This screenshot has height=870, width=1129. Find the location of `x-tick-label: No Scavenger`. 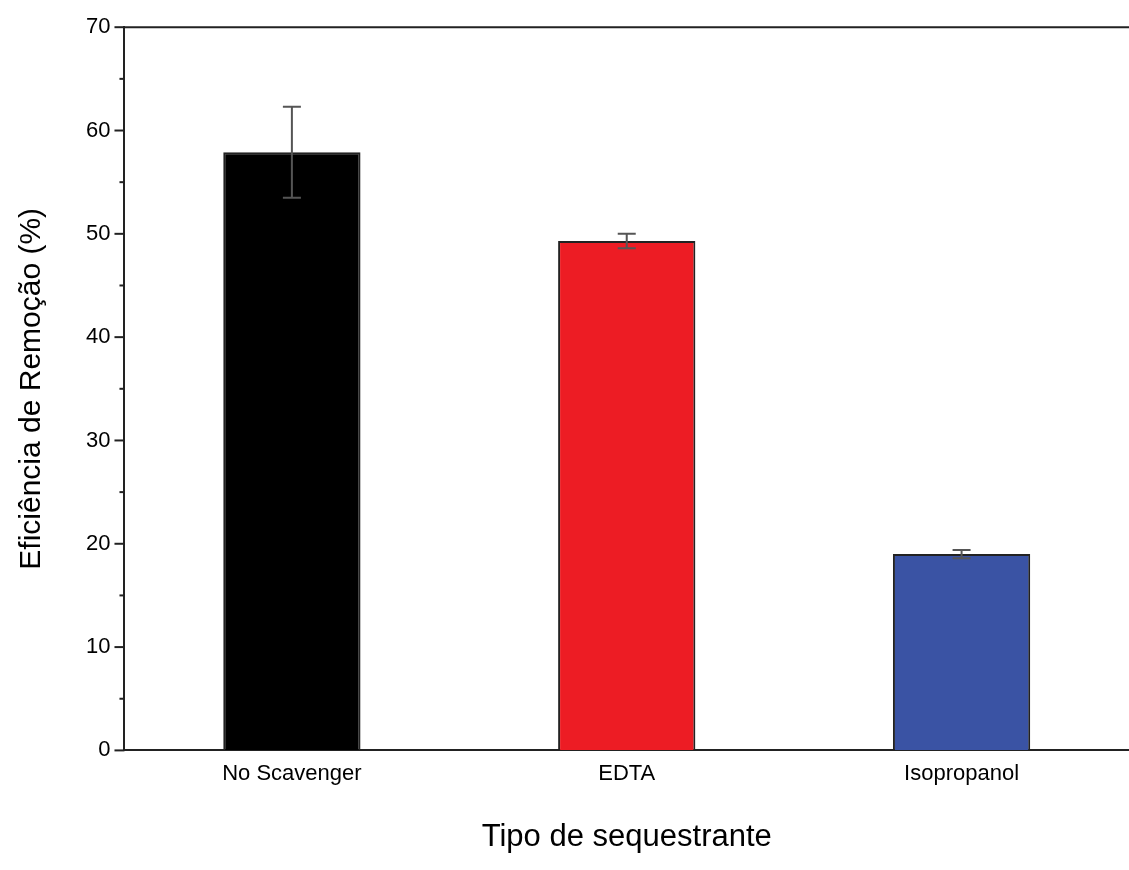

x-tick-label: No Scavenger is located at coordinates (292, 772).